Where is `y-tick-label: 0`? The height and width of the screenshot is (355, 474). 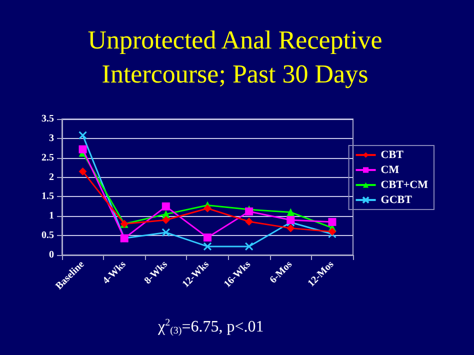 y-tick-label: 0 is located at coordinates (51, 255).